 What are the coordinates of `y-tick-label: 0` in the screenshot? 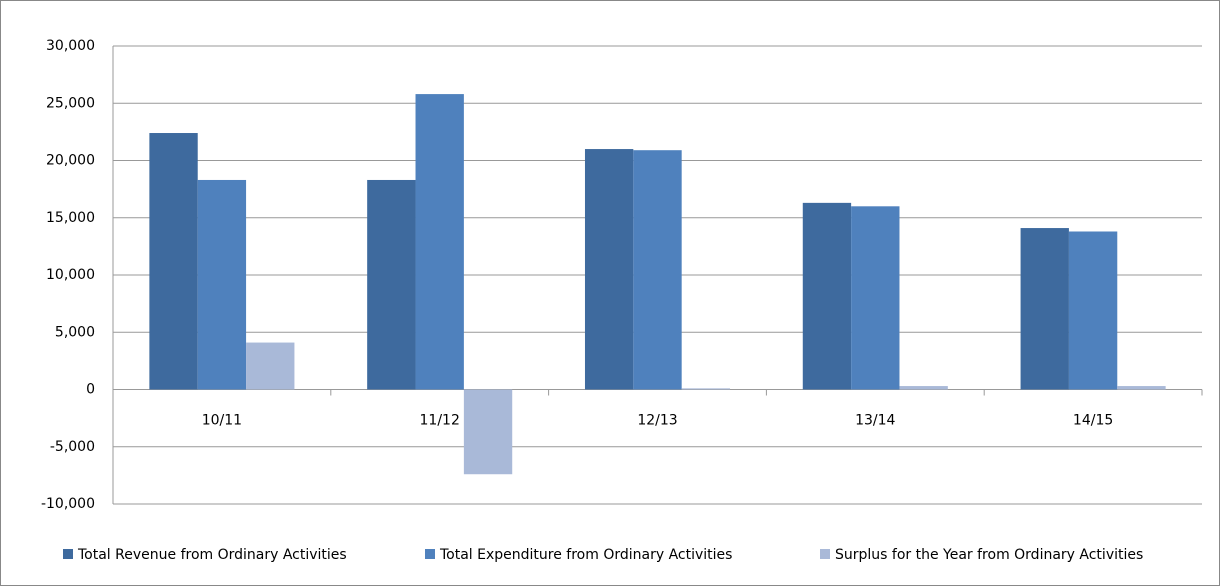 It's located at (90, 390).